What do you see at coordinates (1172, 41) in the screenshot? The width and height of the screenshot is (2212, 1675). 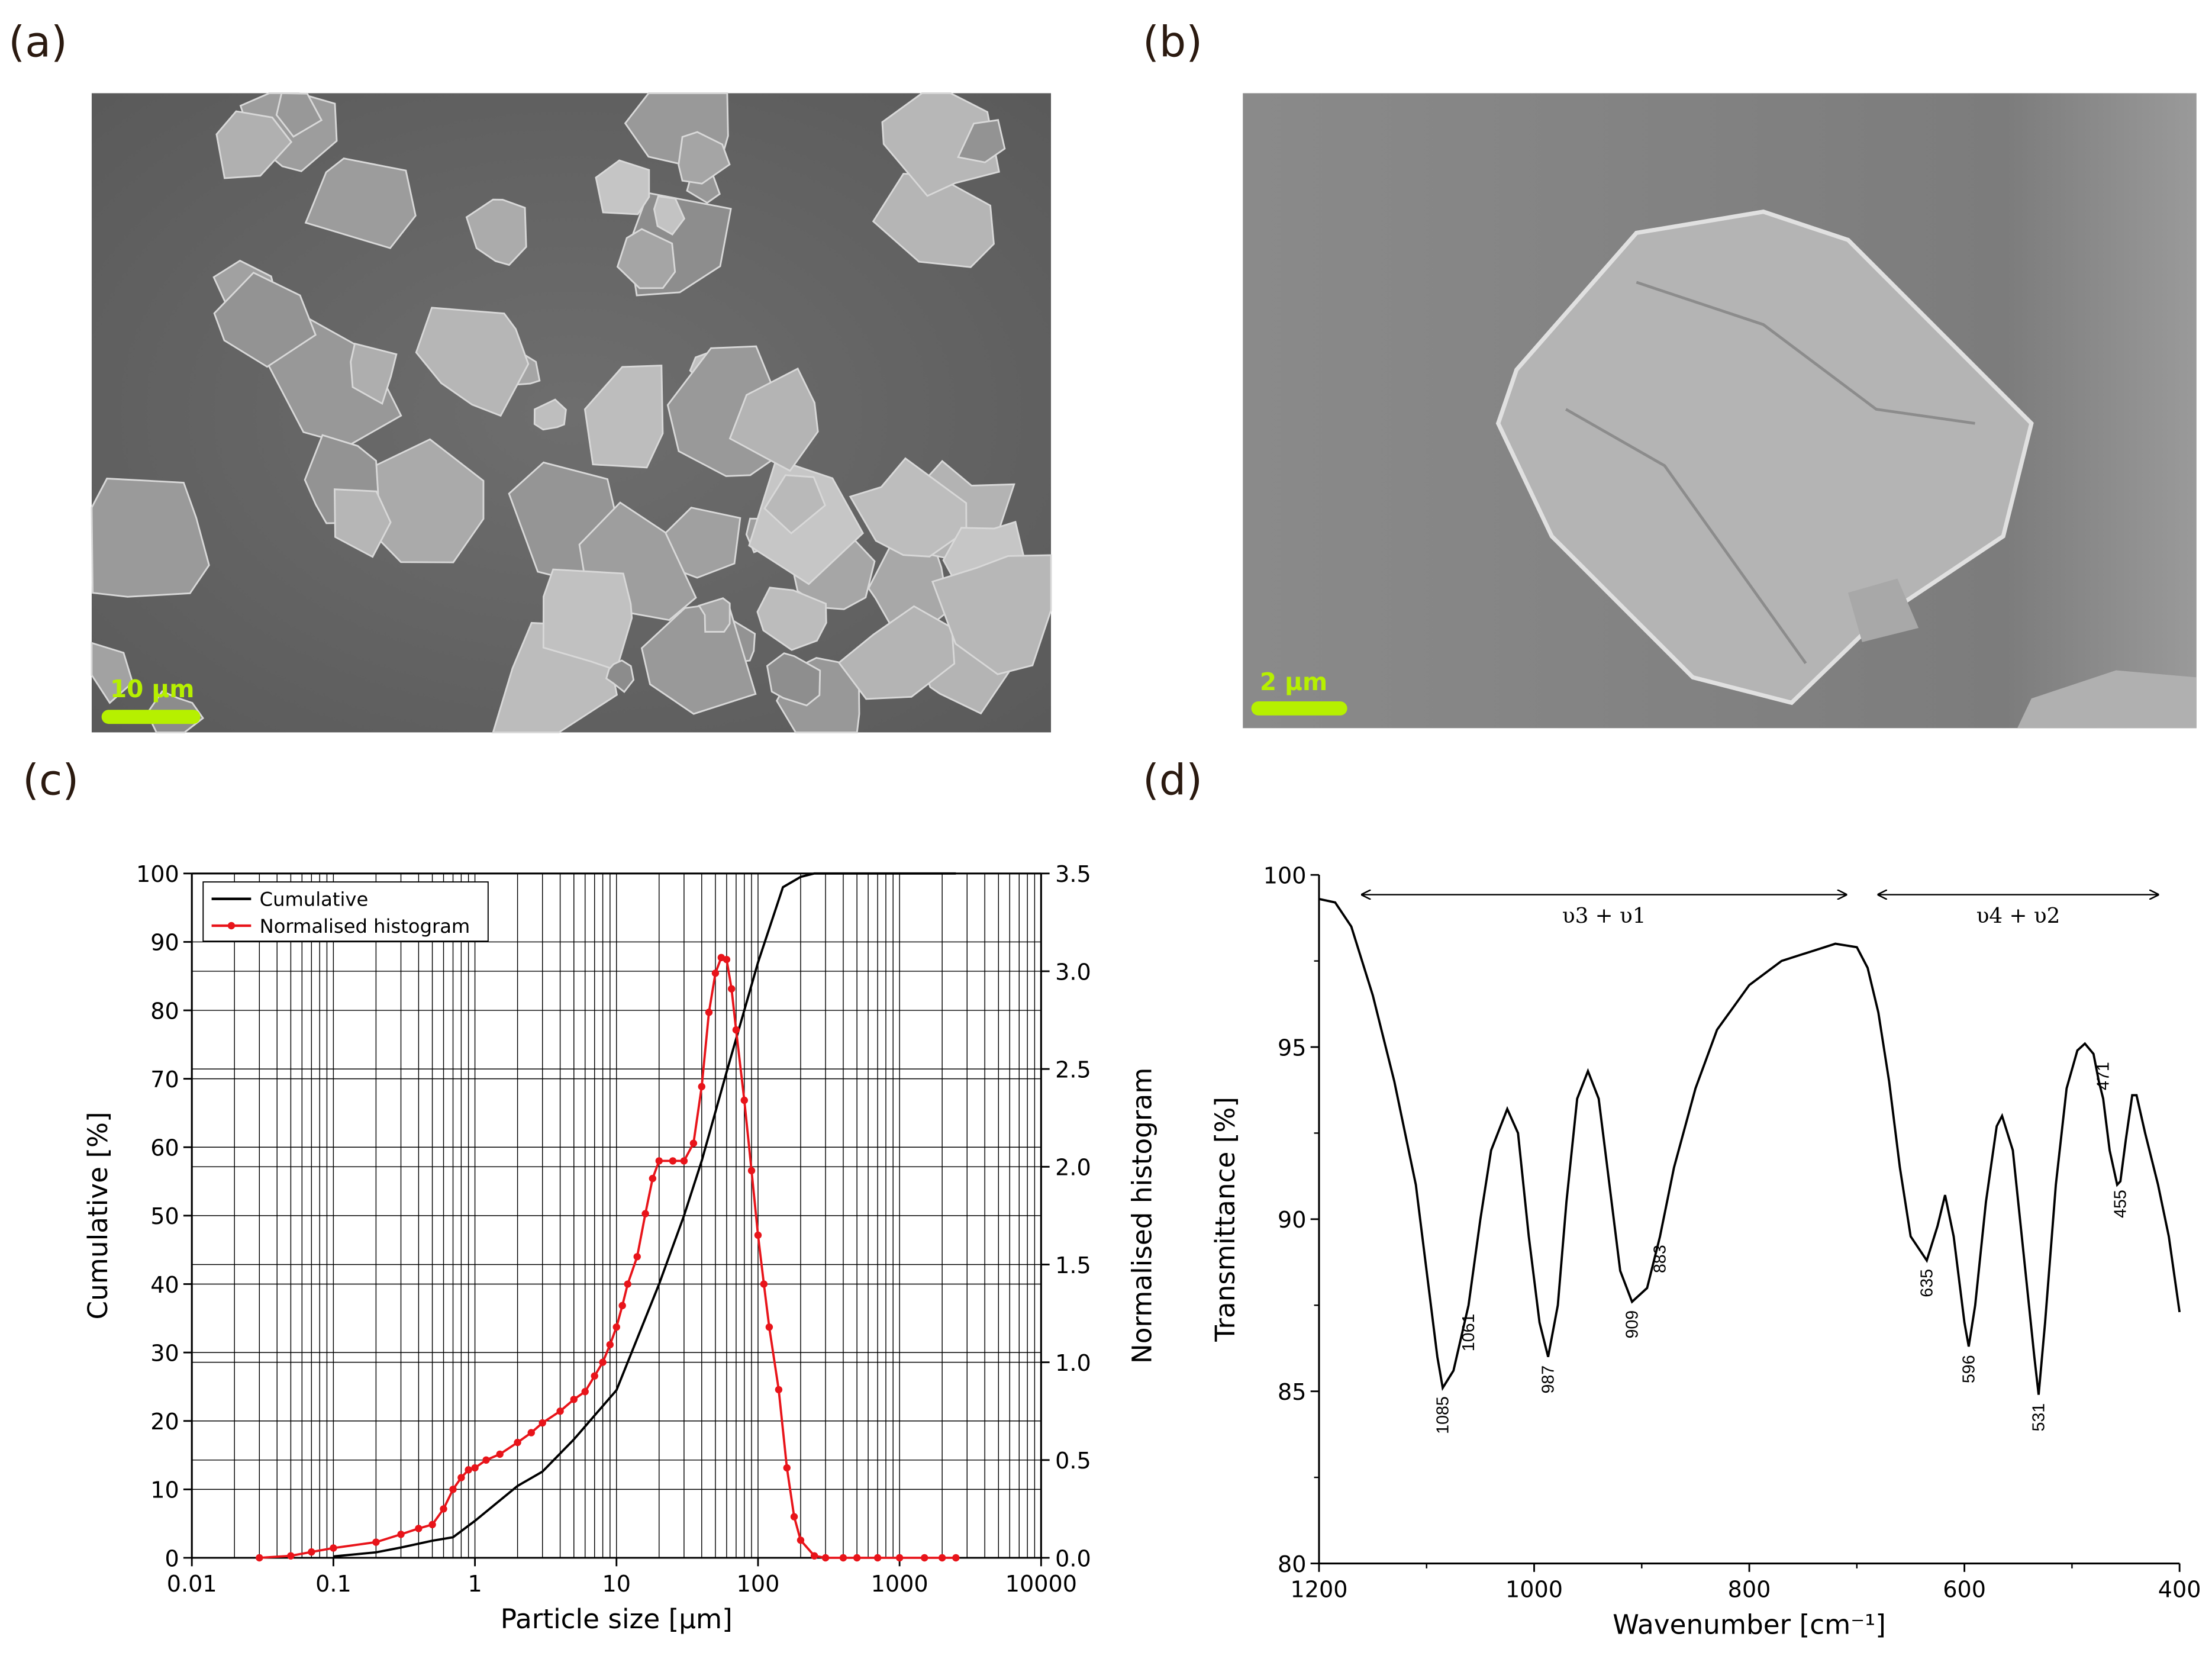 I see `panel-label: (b)` at bounding box center [1172, 41].